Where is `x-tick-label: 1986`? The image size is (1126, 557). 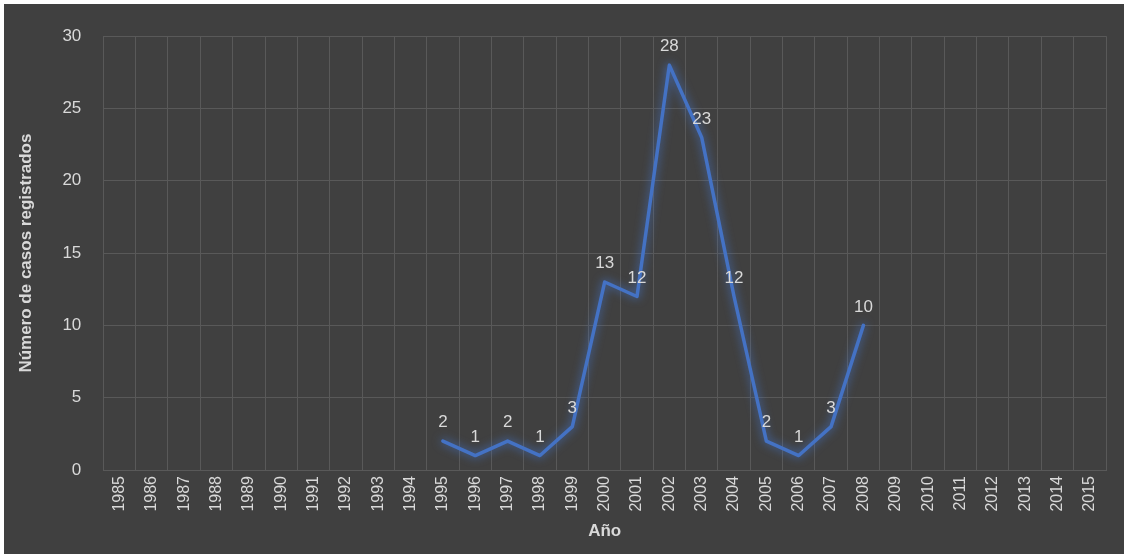 x-tick-label: 1986 is located at coordinates (151, 493).